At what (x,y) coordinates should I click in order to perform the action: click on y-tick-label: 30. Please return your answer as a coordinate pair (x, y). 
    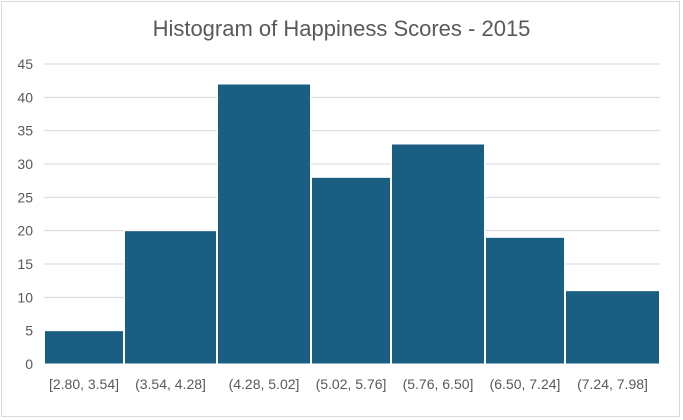
    Looking at the image, I should click on (25, 164).